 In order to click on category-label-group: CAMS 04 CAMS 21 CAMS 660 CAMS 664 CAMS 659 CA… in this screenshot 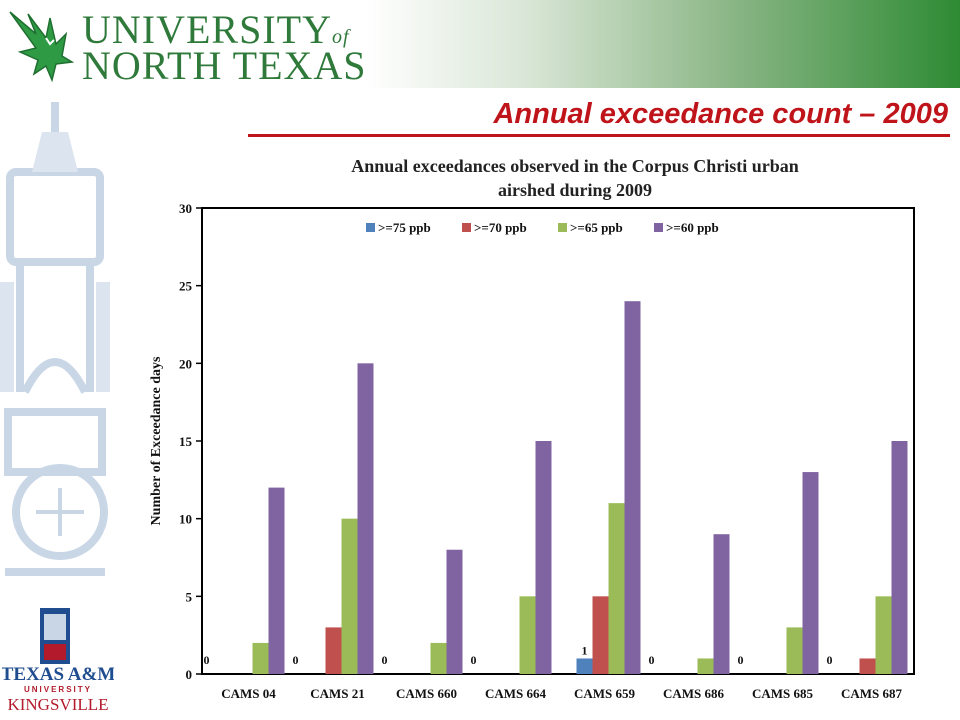, I will do `click(561, 693)`.